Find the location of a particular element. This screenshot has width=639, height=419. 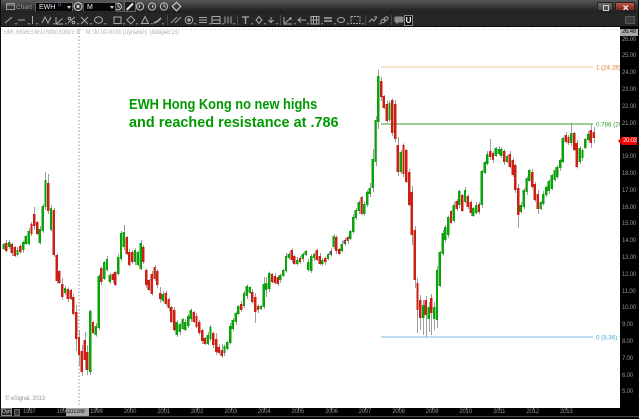

svg-text: 0.786 (20.87) is located at coordinates (608, 125).